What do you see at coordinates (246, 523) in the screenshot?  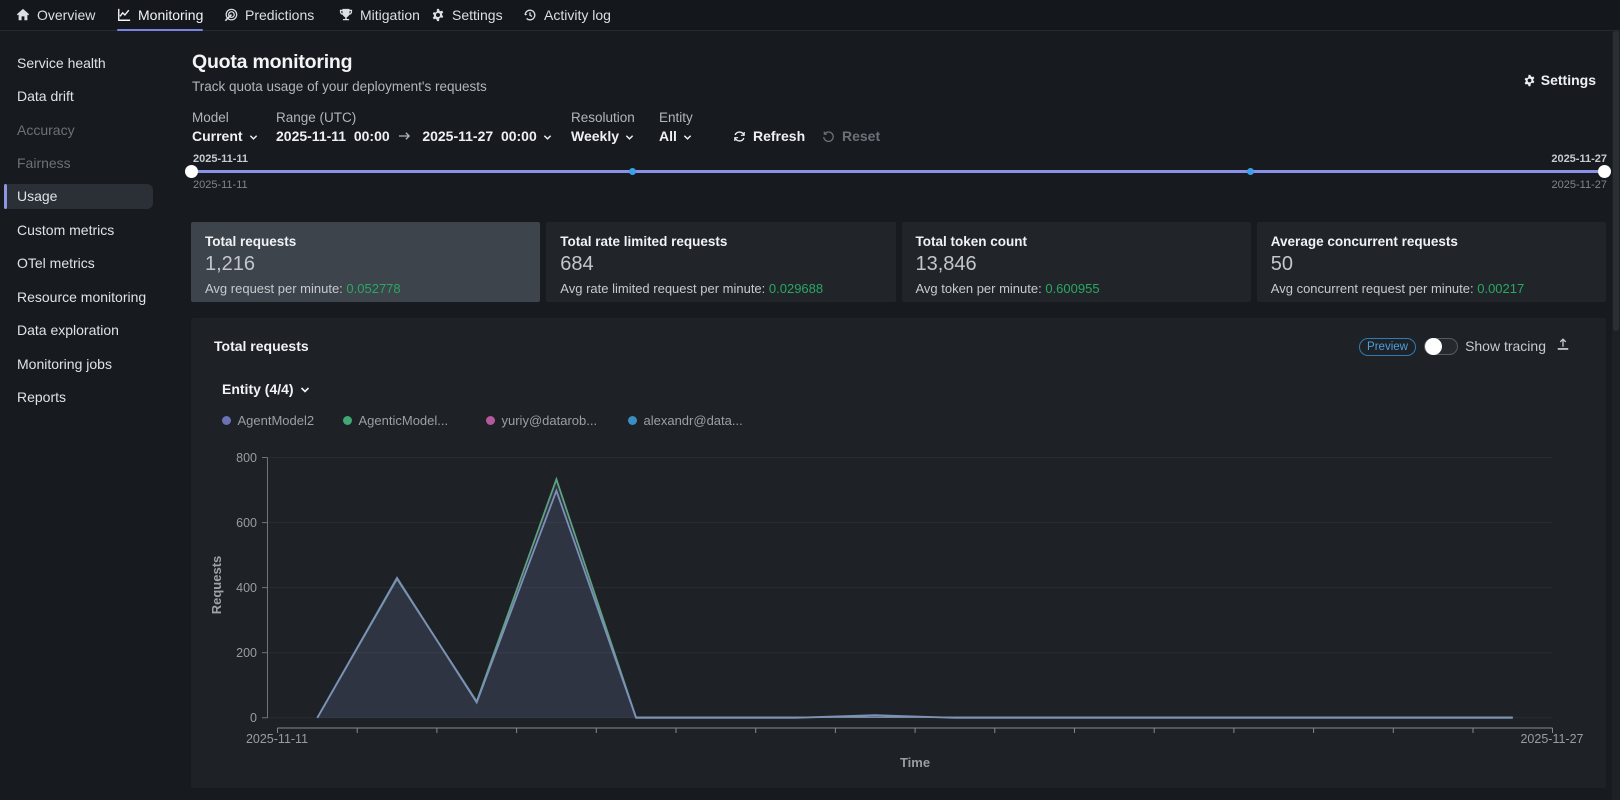 I see `svg-text: 600` at bounding box center [246, 523].